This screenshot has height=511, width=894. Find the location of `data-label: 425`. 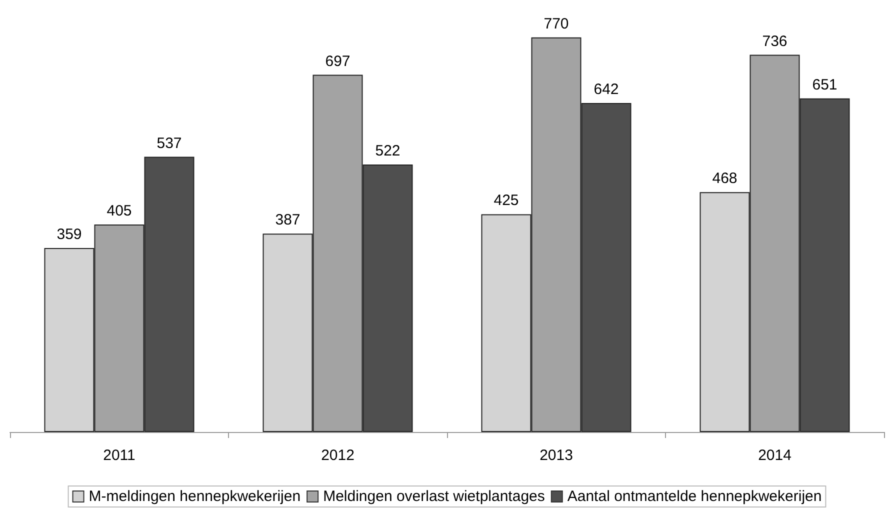

data-label: 425 is located at coordinates (506, 201).